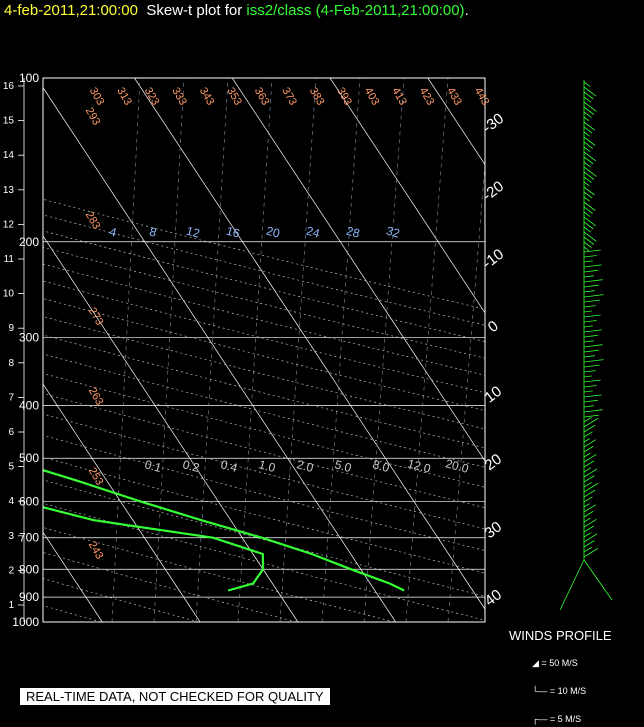 This screenshot has height=727, width=644. Describe the element at coordinates (559, 691) in the screenshot. I see `wind-legend-10: └— = 10 M/S` at that location.